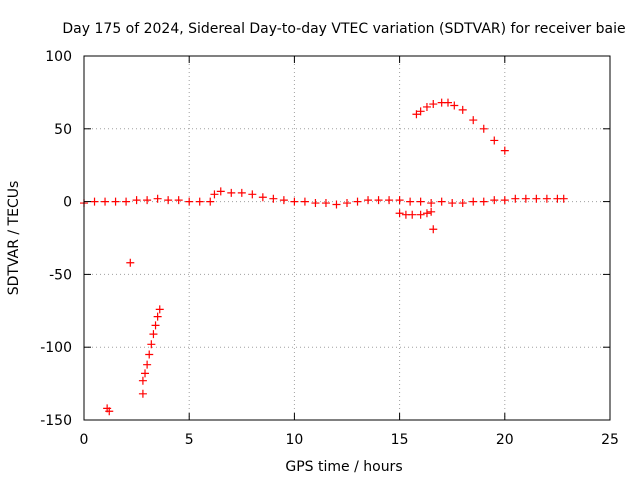  Describe the element at coordinates (84, 440) in the screenshot. I see `x-tick-label: 0` at that location.